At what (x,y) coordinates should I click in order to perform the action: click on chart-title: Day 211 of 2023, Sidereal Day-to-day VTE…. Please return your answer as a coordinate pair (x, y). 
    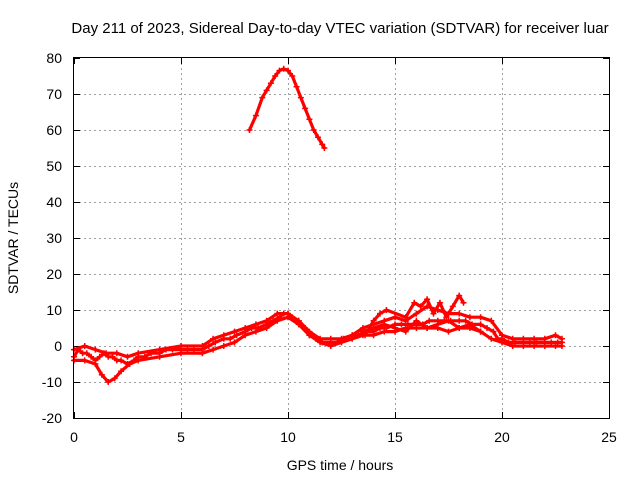
    Looking at the image, I should click on (339, 28).